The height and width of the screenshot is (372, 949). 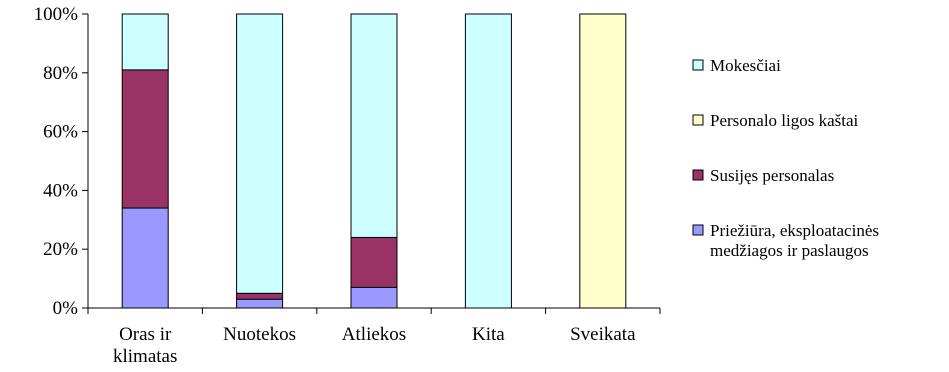 I want to click on legend-label: Susijęs personalas, so click(x=772, y=175).